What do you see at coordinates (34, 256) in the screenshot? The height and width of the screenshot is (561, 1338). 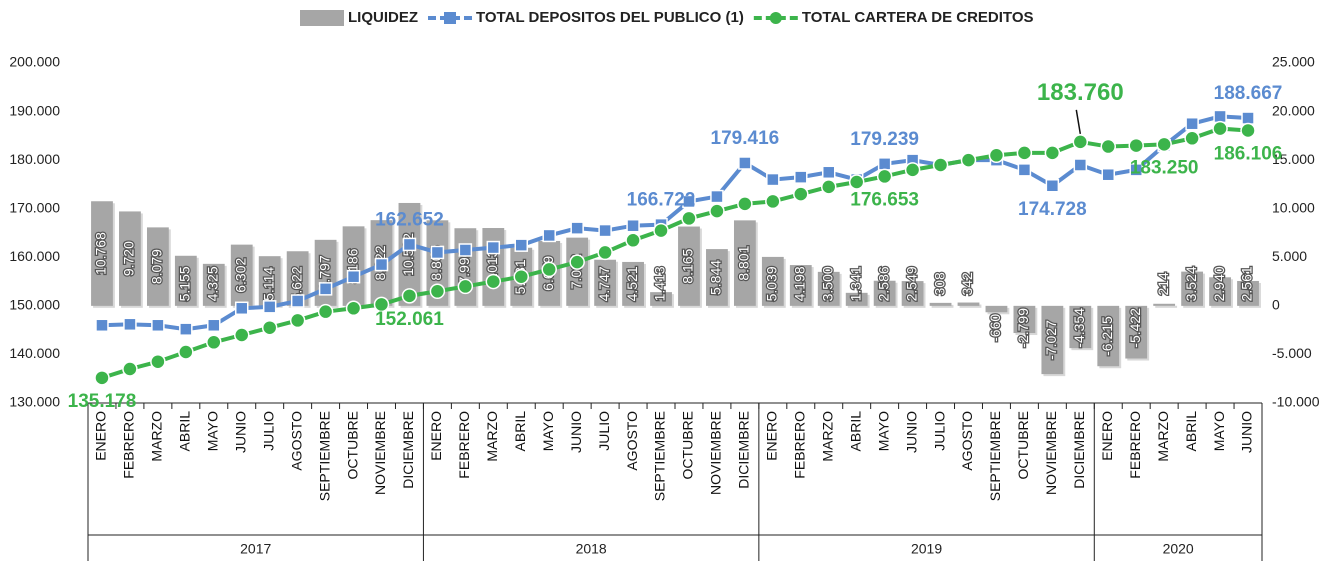 I see `y-tick-label: 160.000` at bounding box center [34, 256].